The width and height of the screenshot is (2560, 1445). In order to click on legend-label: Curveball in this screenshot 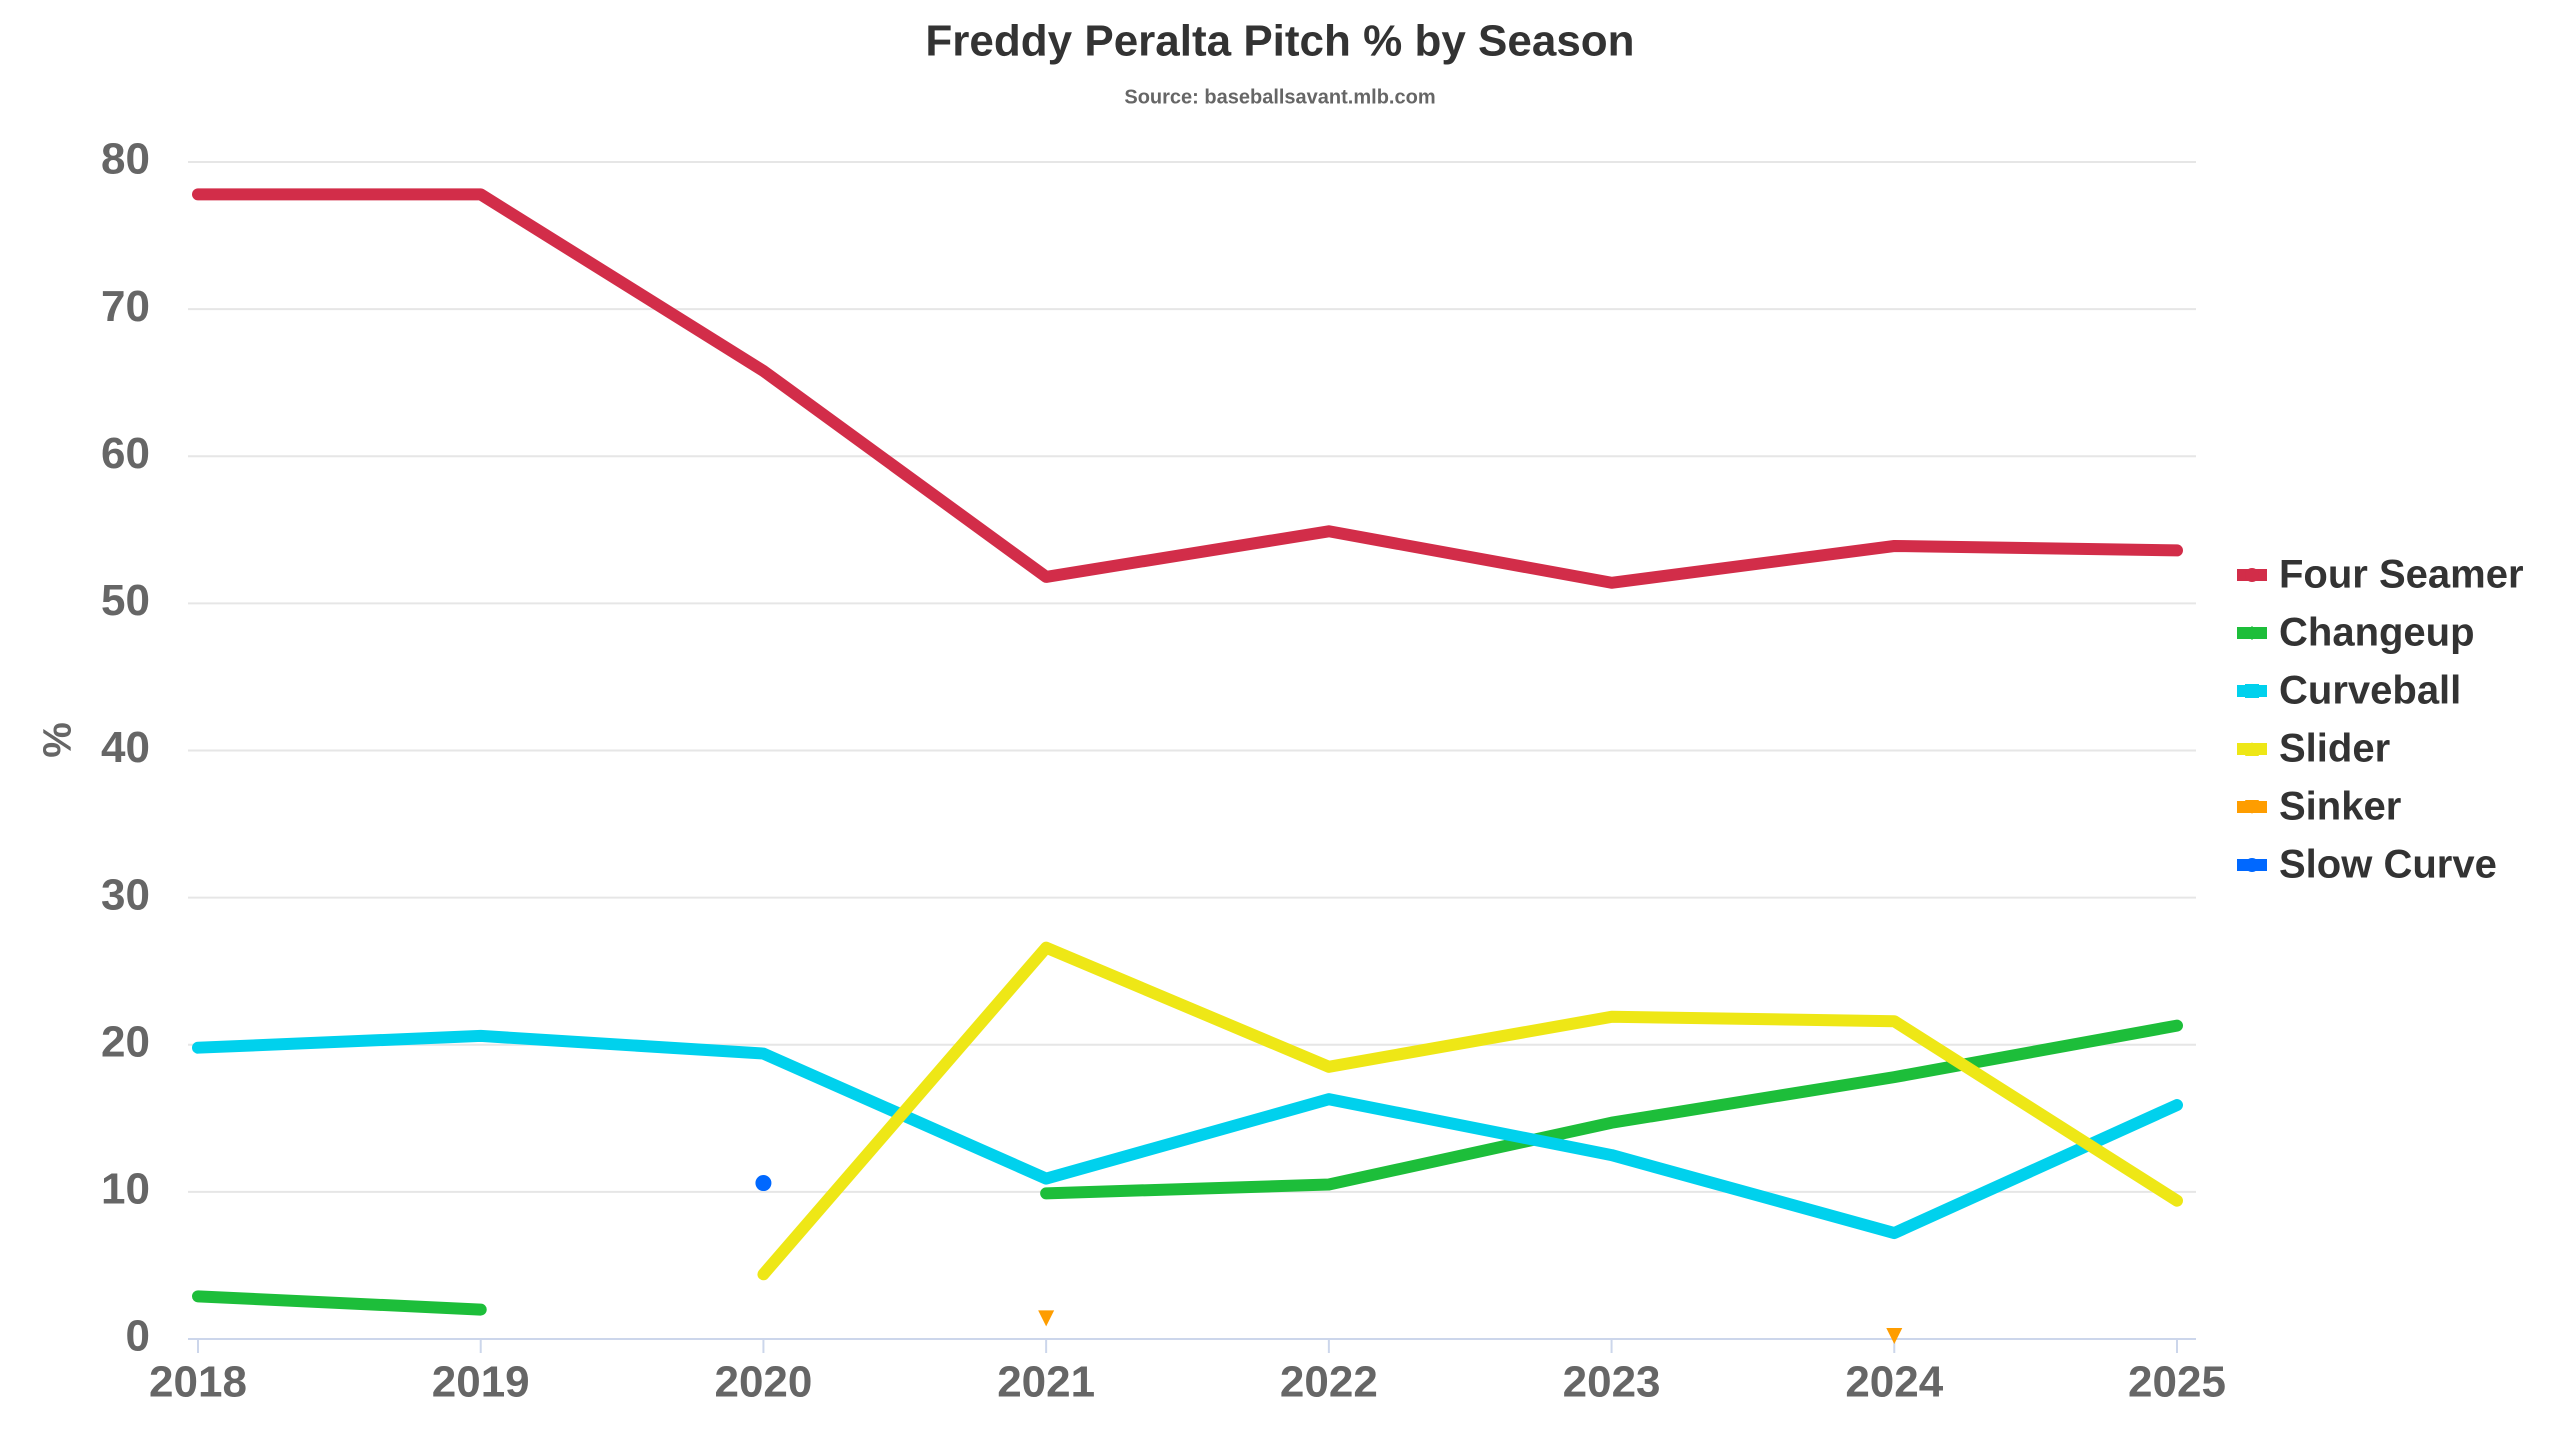, I will do `click(2370, 691)`.